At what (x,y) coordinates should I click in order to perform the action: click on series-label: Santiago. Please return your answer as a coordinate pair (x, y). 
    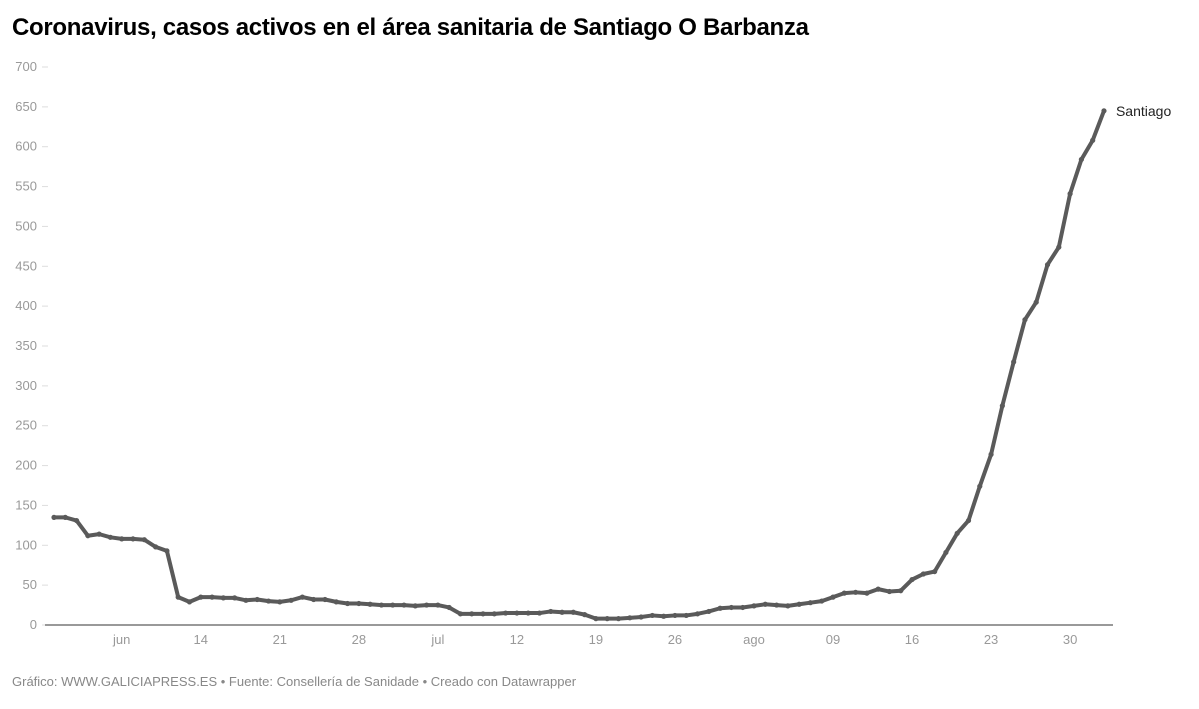
    Looking at the image, I should click on (1143, 111).